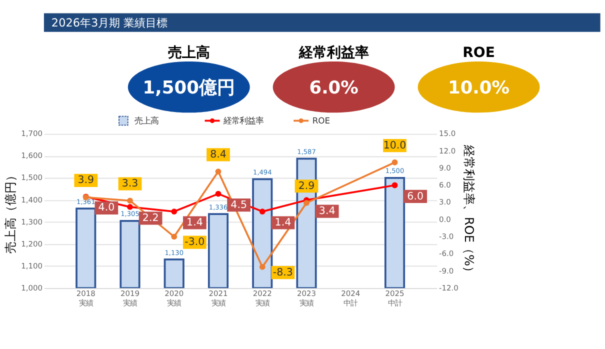 The image size is (605, 349). What do you see at coordinates (218, 154) in the screenshot?
I see `data-label: 8.4` at bounding box center [218, 154].